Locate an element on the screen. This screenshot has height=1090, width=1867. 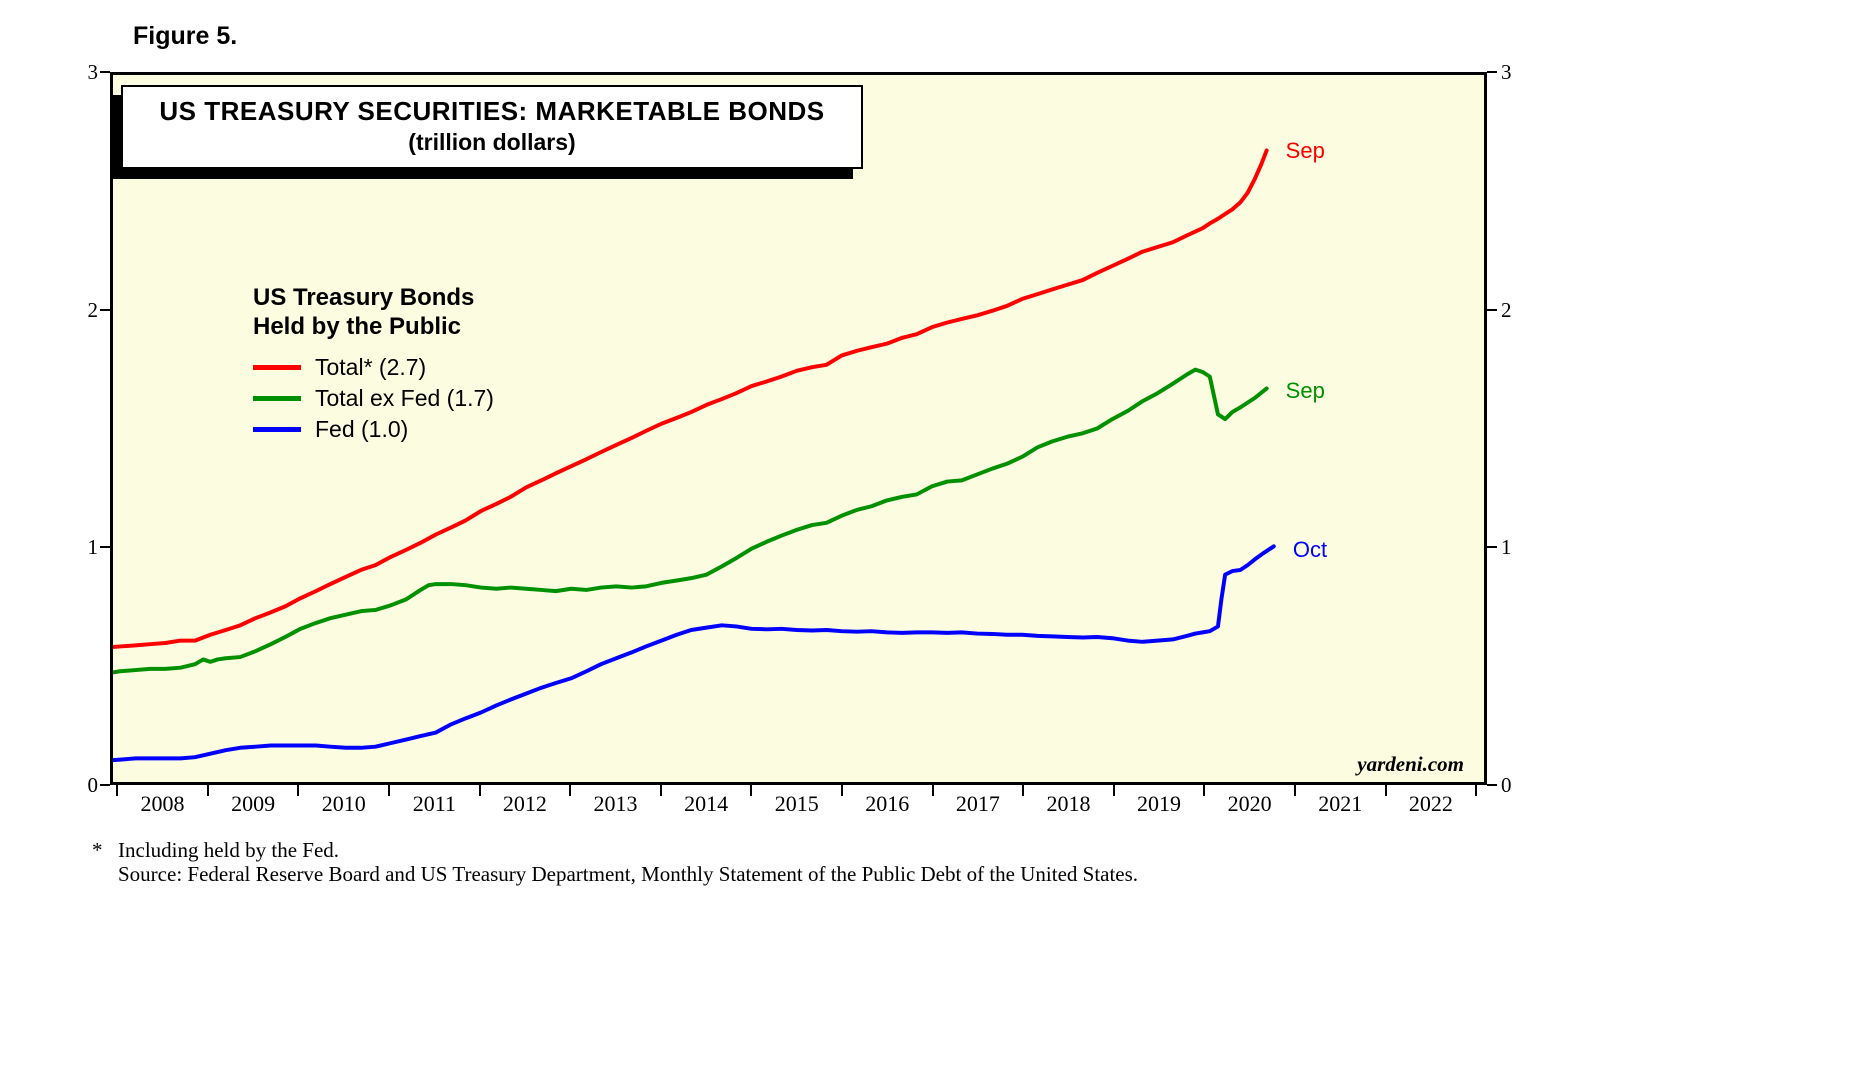
y-axis-label-right: 3 is located at coordinates (1506, 72).